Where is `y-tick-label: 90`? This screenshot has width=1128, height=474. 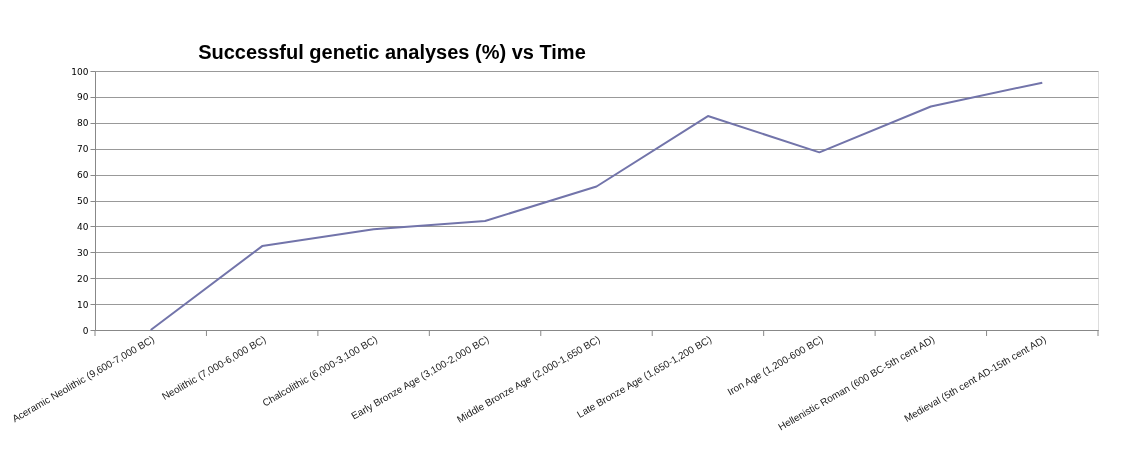
y-tick-label: 90 is located at coordinates (83, 97).